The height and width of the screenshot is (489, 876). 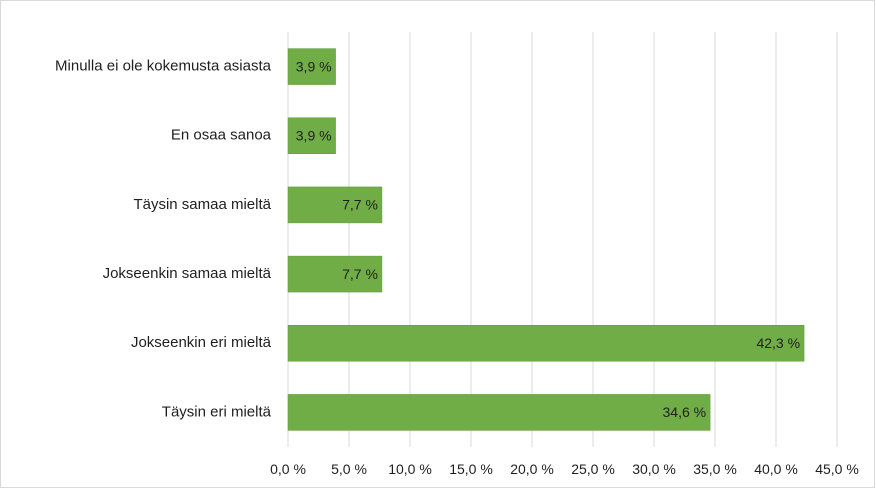 What do you see at coordinates (532, 469) in the screenshot?
I see `x-tick-label: 20,0 %` at bounding box center [532, 469].